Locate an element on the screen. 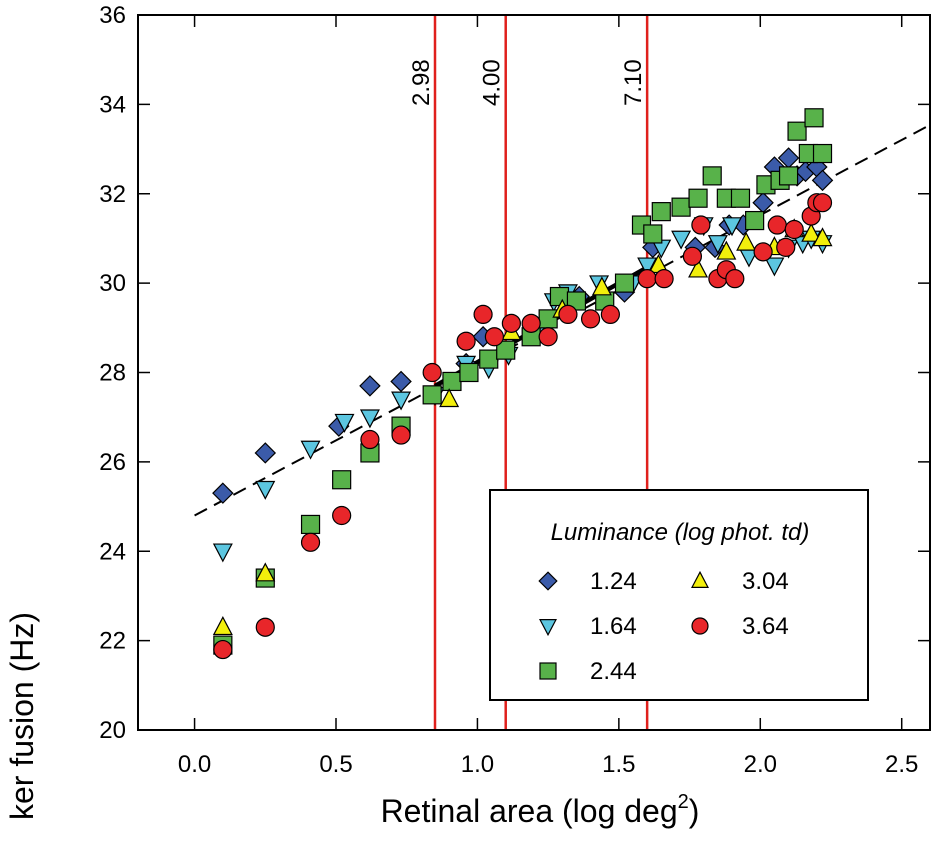 The width and height of the screenshot is (933, 843). x-axis-label-sup: 2 is located at coordinates (683, 802).